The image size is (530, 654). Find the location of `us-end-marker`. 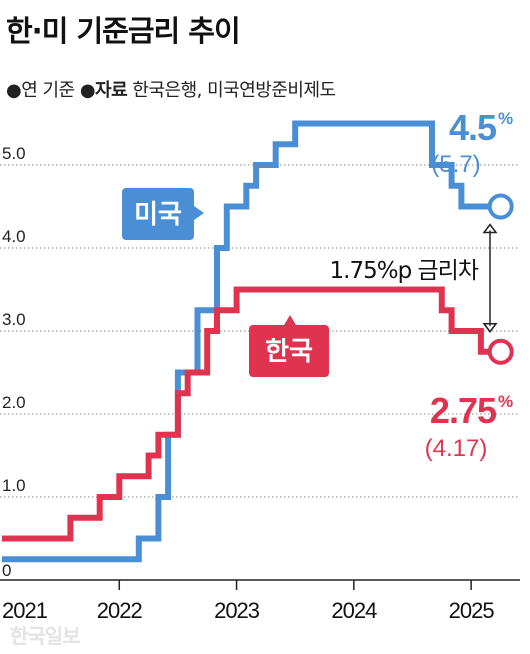

us-end-marker is located at coordinates (500, 206).